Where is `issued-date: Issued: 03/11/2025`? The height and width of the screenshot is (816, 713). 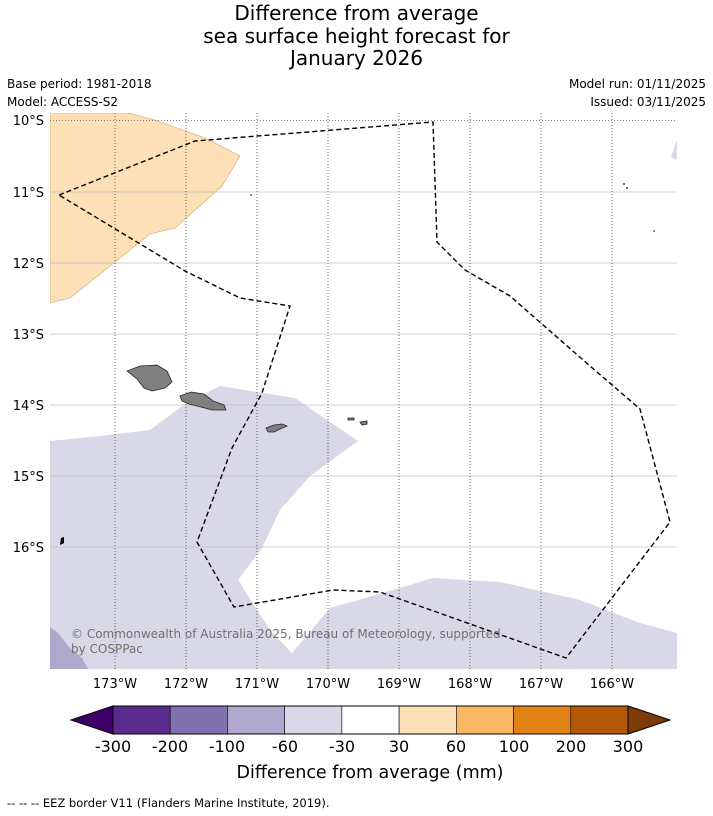 issued-date: Issued: 03/11/2025 is located at coordinates (648, 102).